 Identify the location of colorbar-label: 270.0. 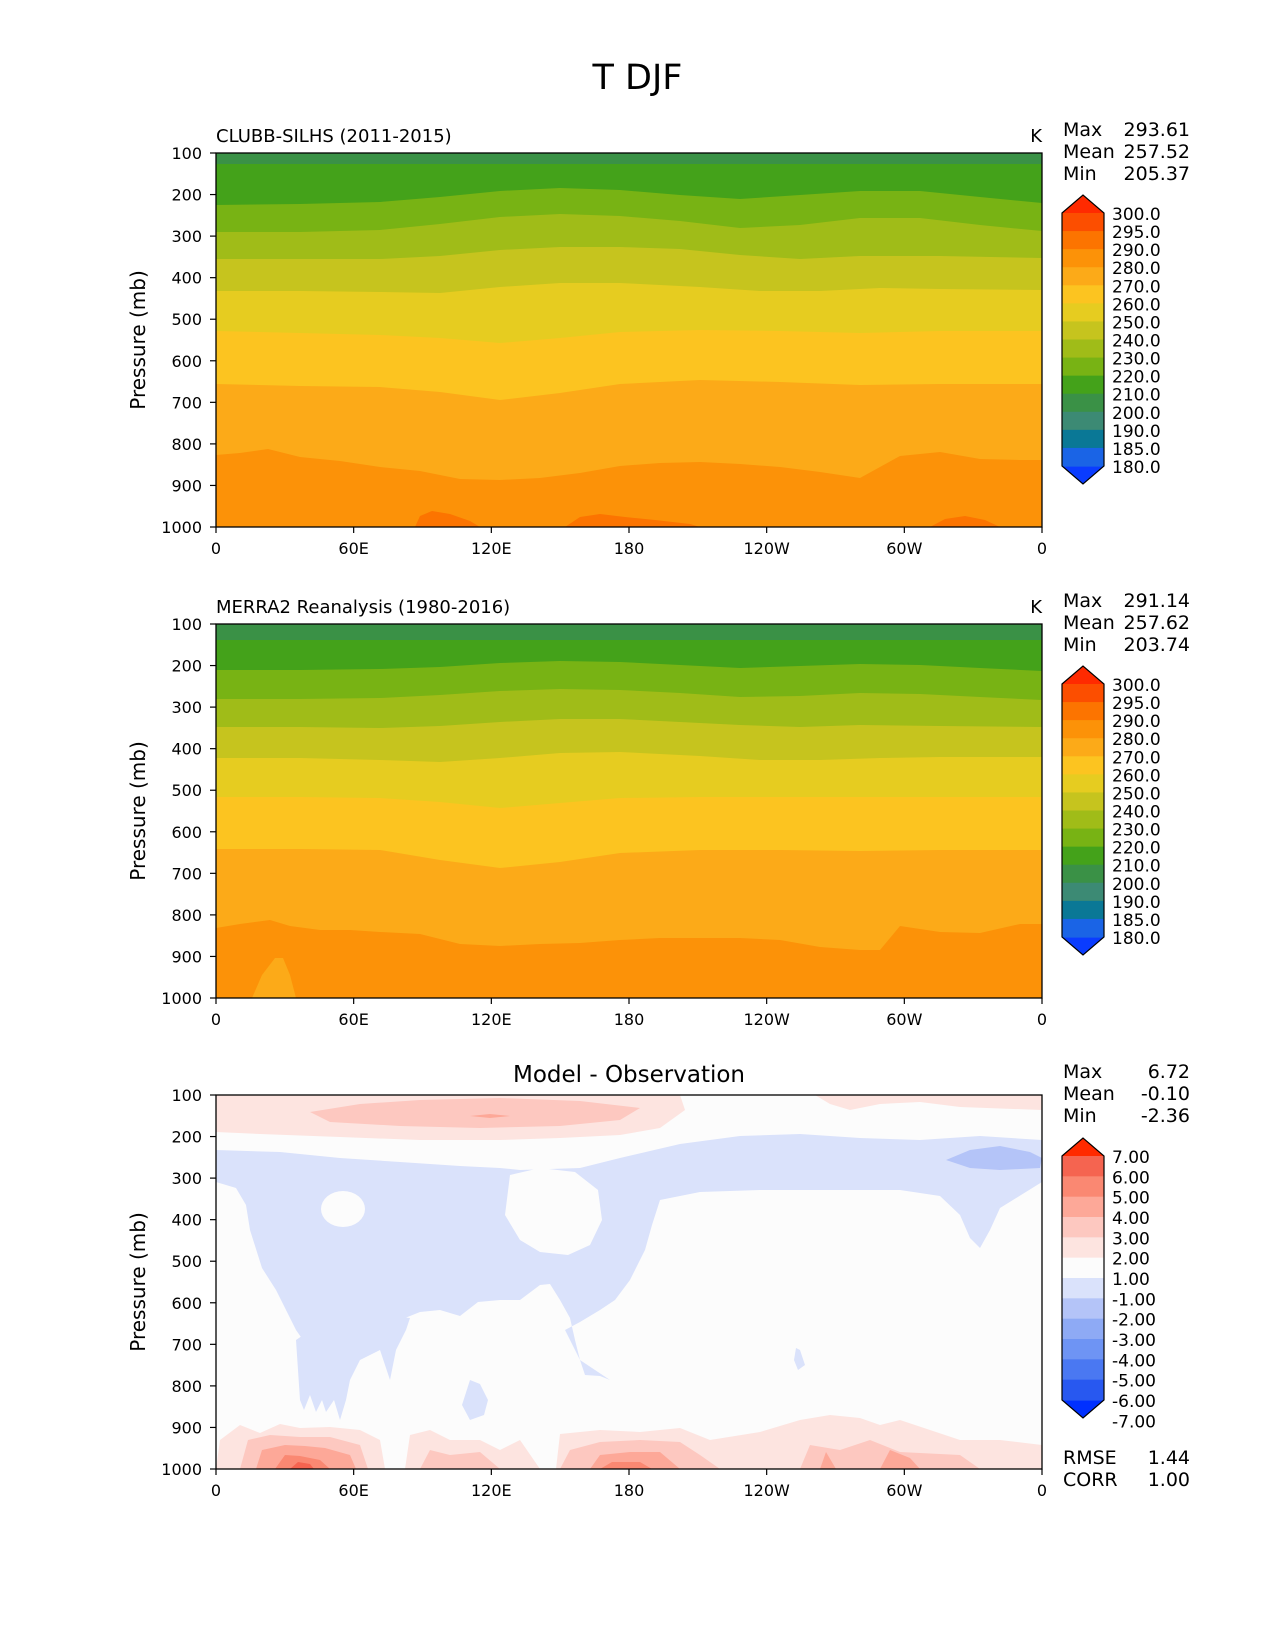
(1136, 758).